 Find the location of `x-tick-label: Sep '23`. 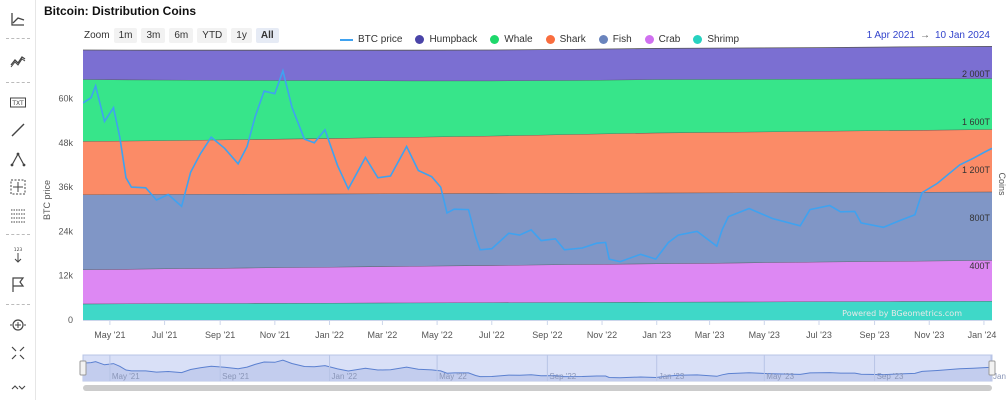

x-tick-label: Sep '23 is located at coordinates (874, 335).